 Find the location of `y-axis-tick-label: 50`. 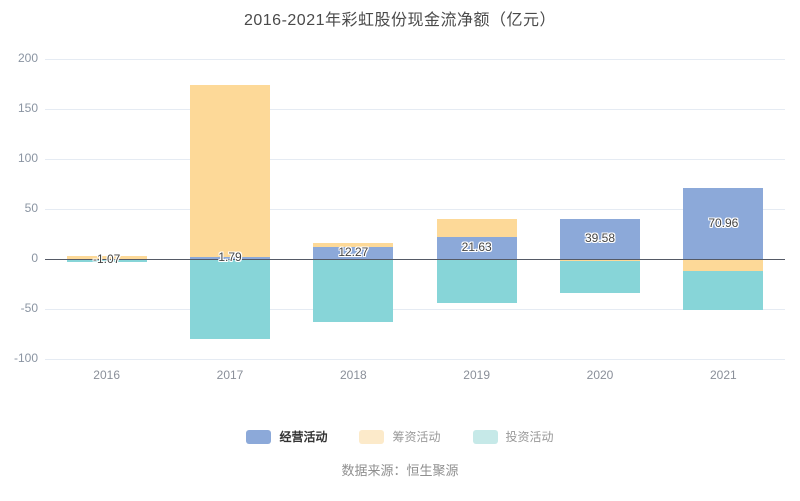

y-axis-tick-label: 50 is located at coordinates (31, 208).